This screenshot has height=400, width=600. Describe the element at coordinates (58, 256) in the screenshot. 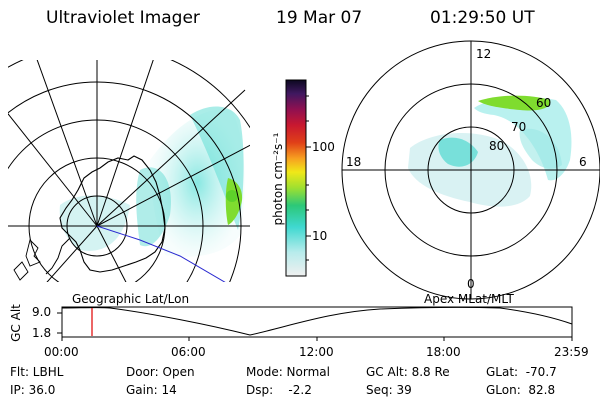

I see `peninsula-outline` at that location.